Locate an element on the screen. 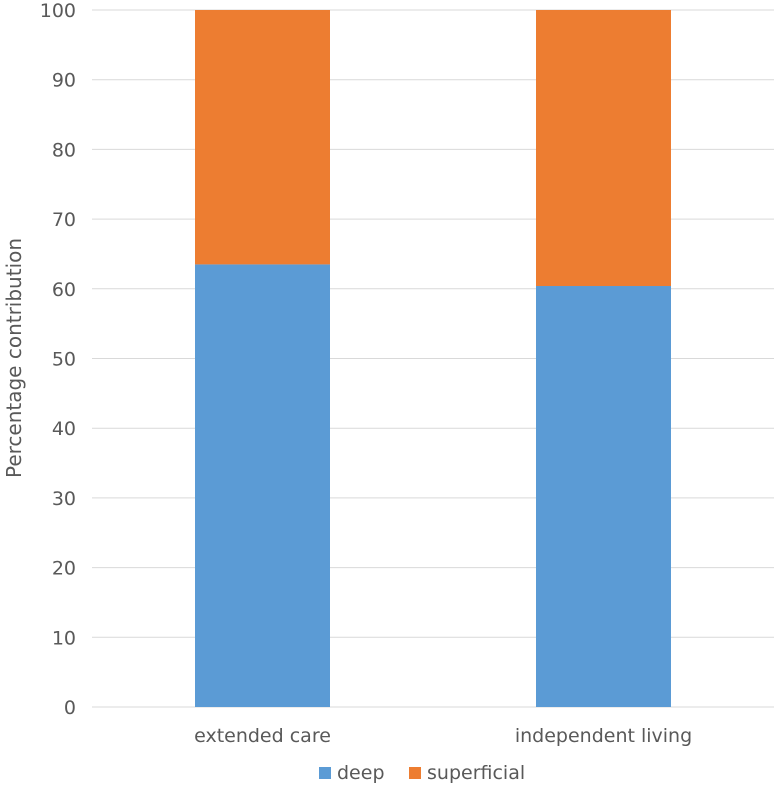 This screenshot has width=774, height=789. y-tick-label: 40 is located at coordinates (64, 429).